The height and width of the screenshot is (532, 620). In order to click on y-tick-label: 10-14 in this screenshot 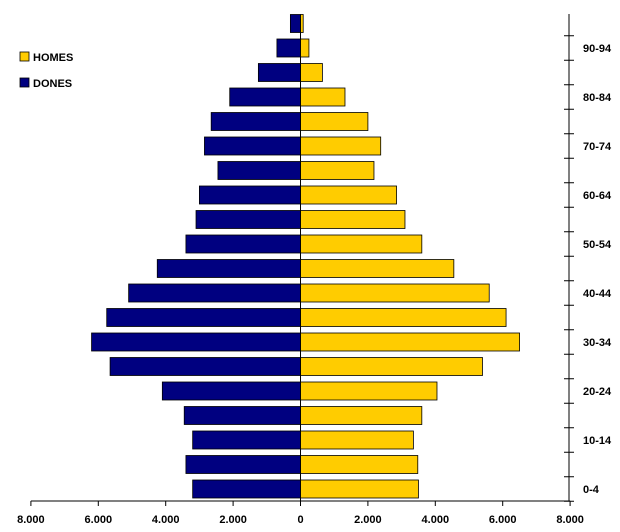, I will do `click(597, 441)`.